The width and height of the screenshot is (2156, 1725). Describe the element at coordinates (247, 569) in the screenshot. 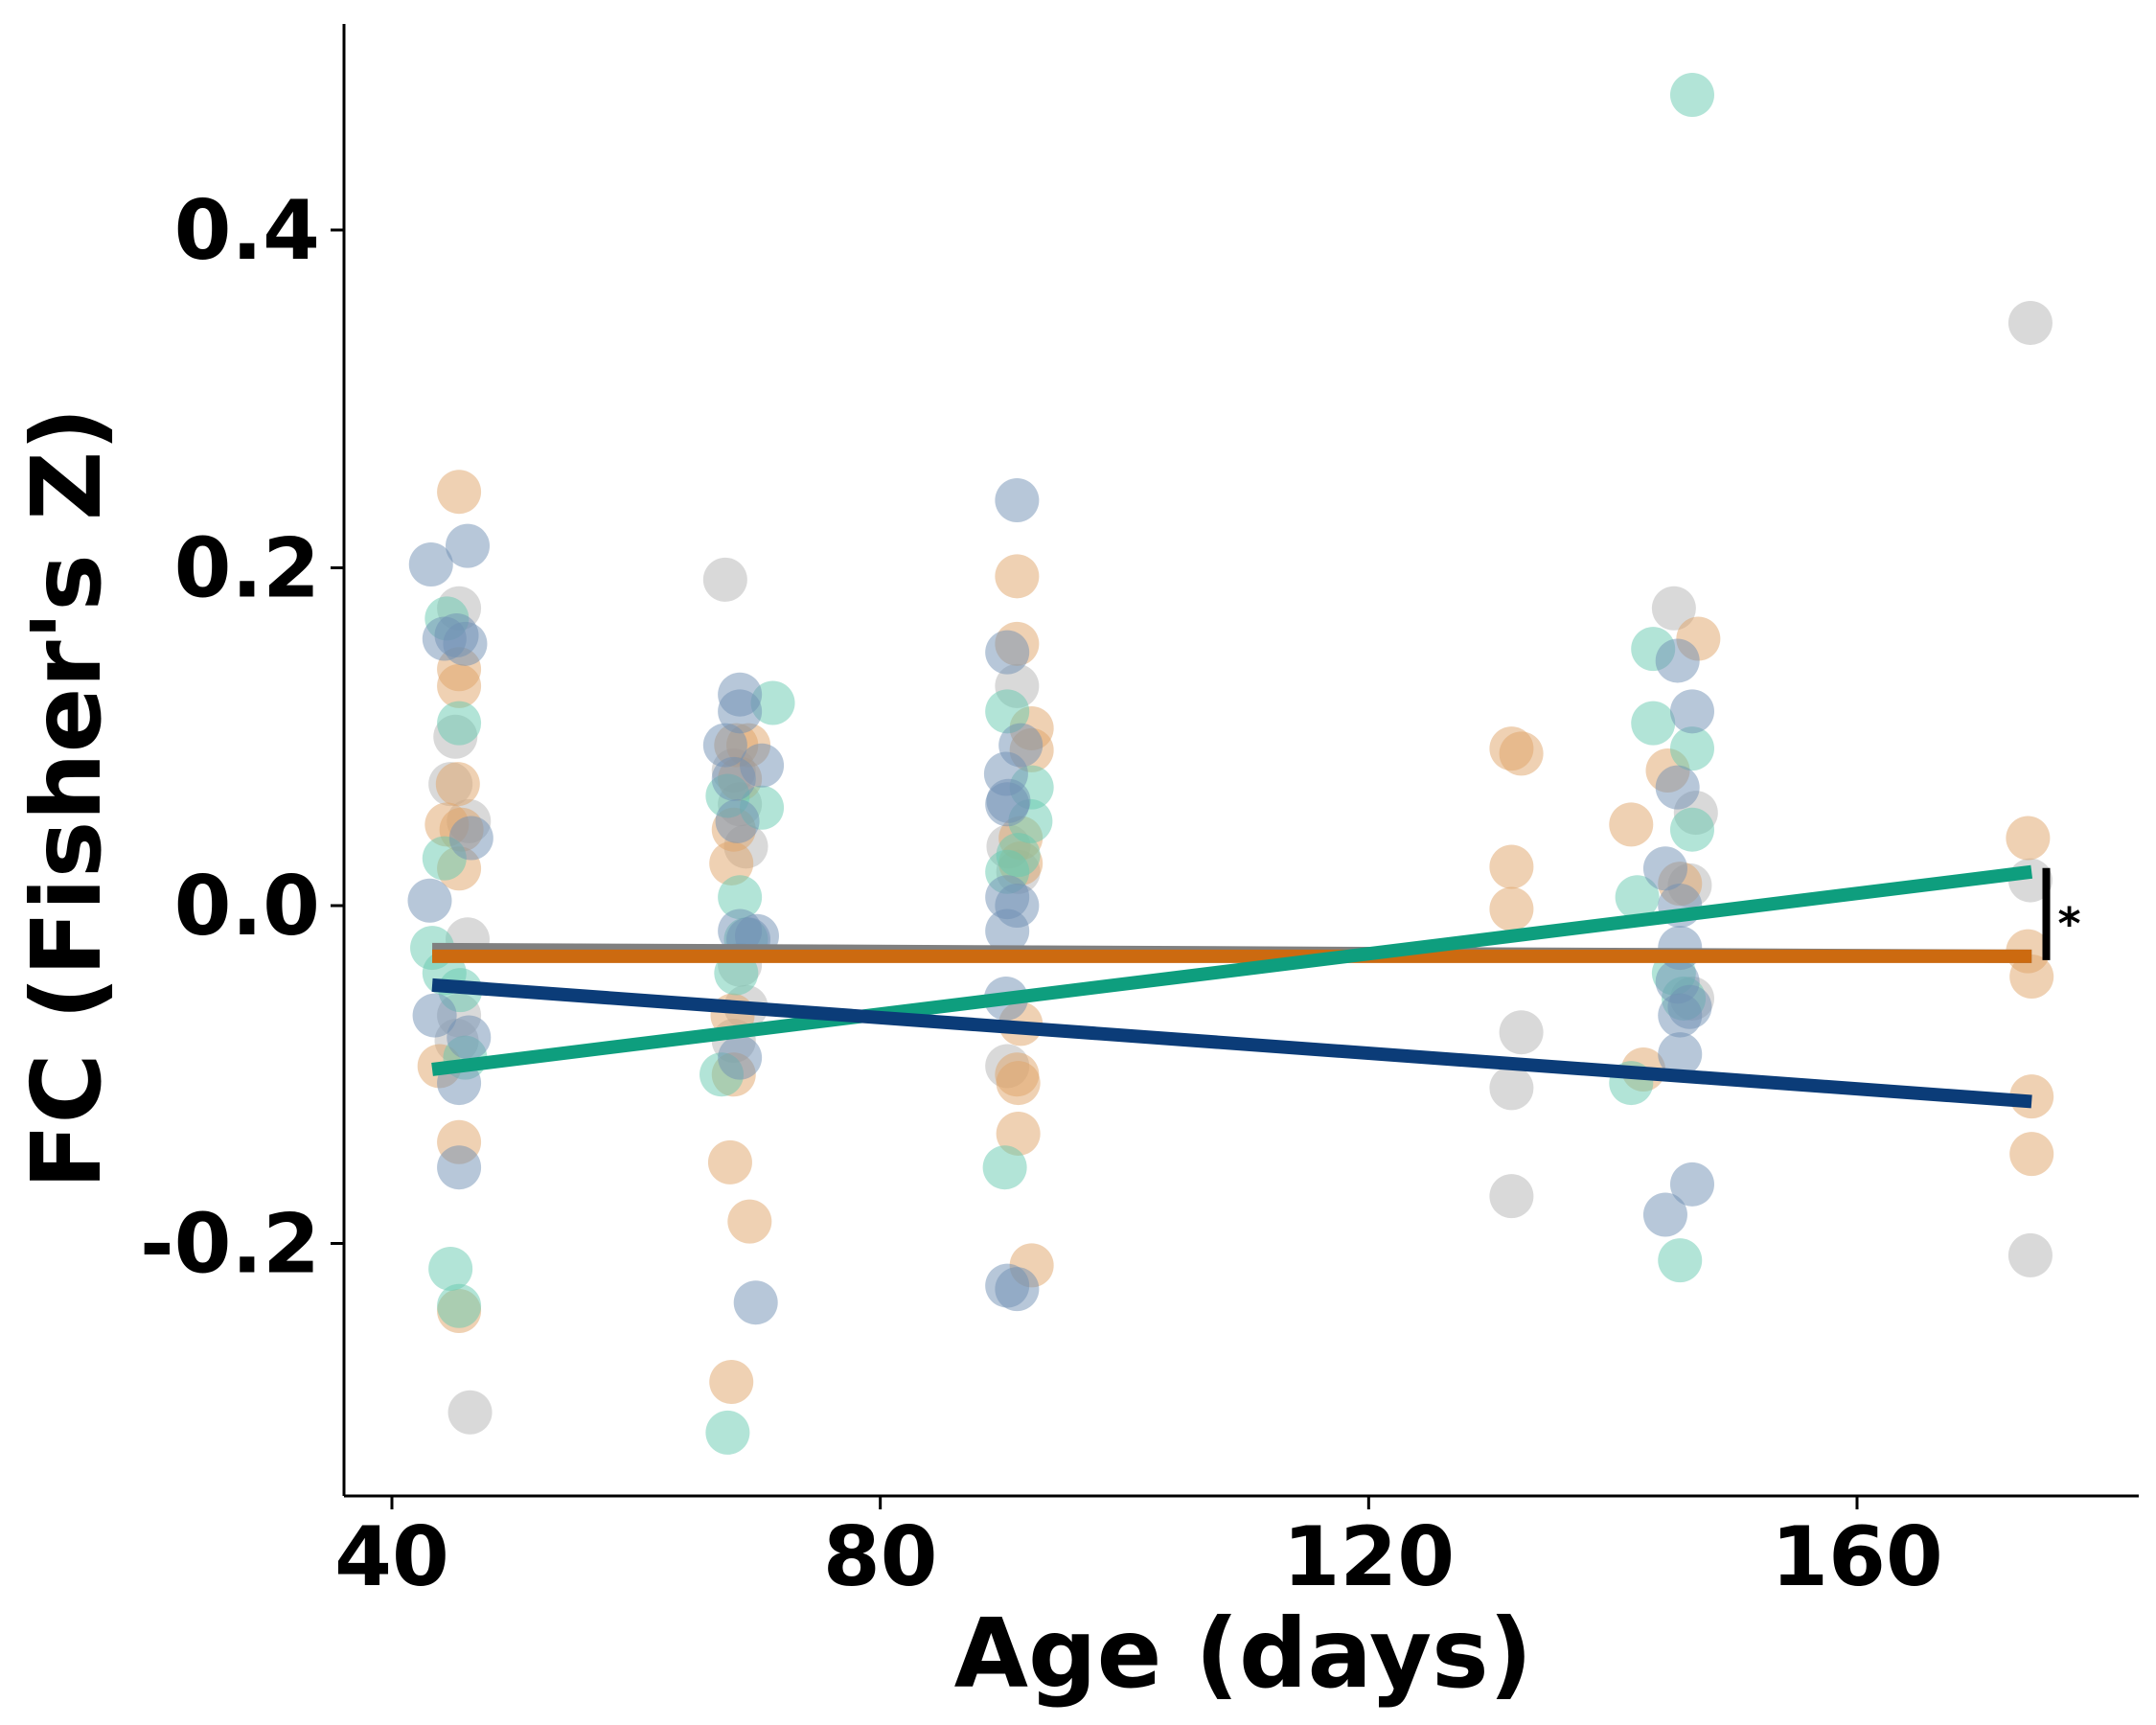

I see `y-tick-label: 0.2` at that location.